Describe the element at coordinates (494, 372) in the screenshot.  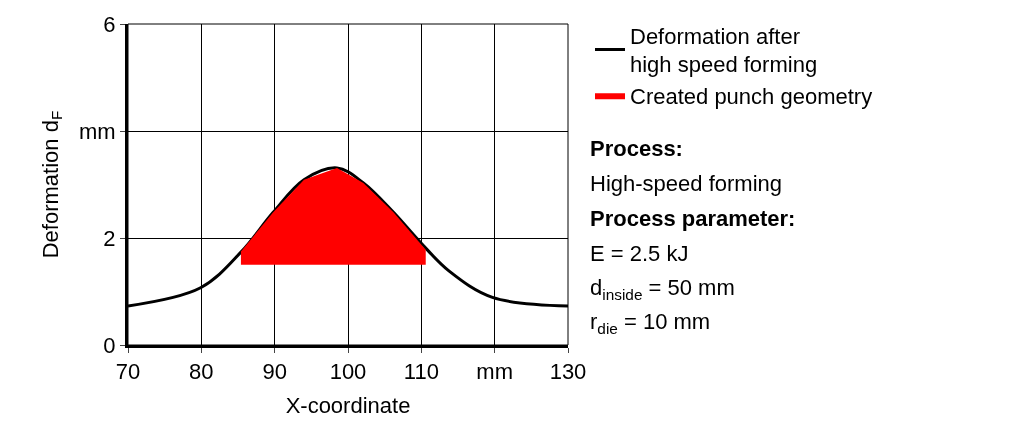
I see `x-tick-label: mm` at that location.